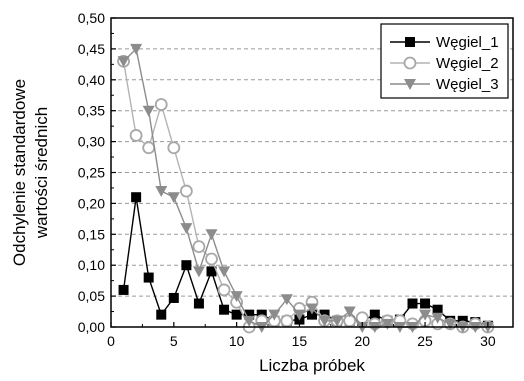  What do you see at coordinates (91, 173) in the screenshot?
I see `y-tick-label: 0,25` at bounding box center [91, 173].